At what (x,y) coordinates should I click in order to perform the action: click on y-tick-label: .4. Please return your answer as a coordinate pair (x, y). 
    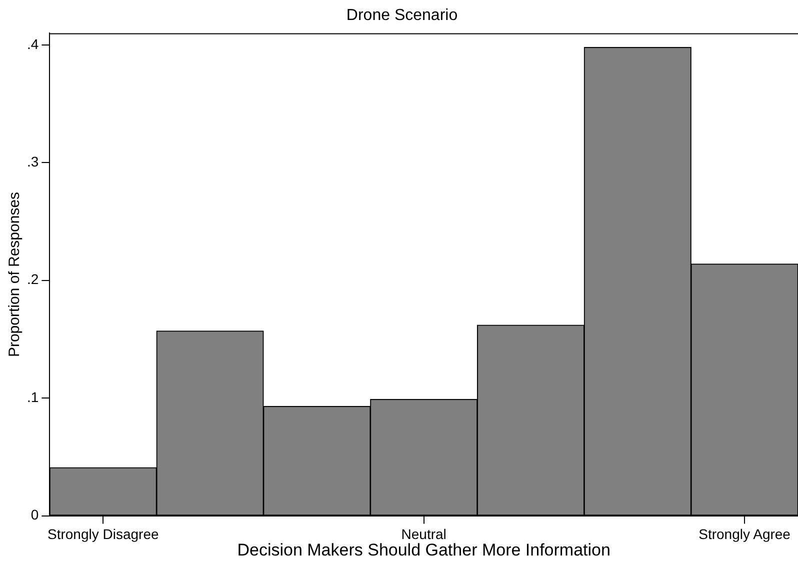
    Looking at the image, I should click on (32, 44).